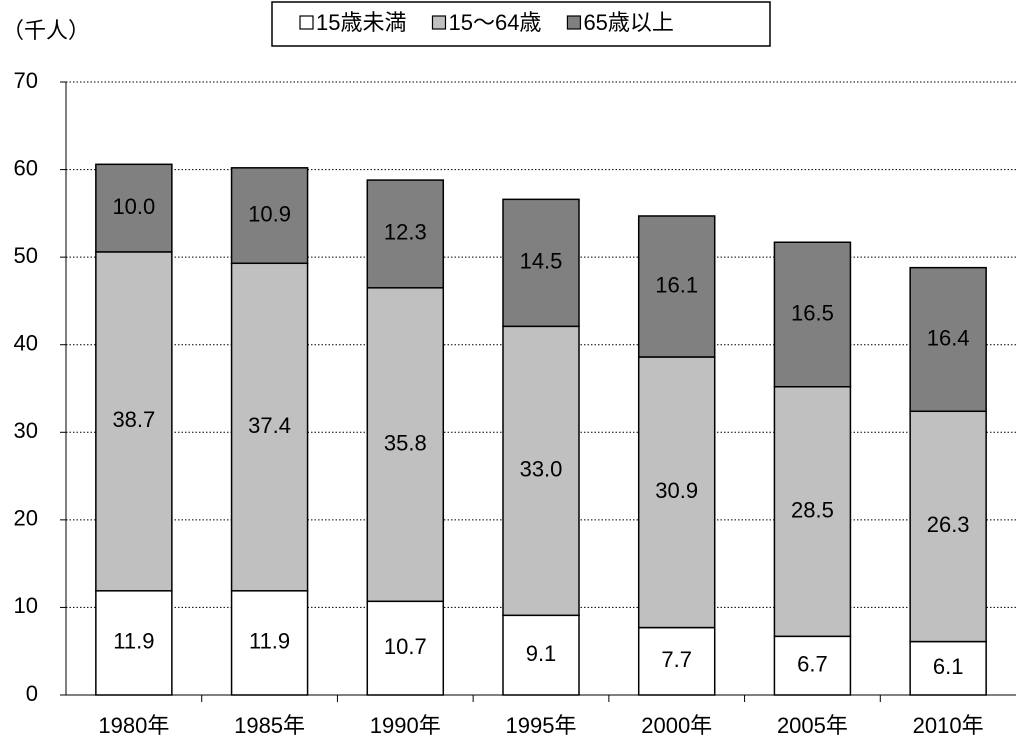 This screenshot has height=744, width=1020. I want to click on value-label: 9.1, so click(541, 653).